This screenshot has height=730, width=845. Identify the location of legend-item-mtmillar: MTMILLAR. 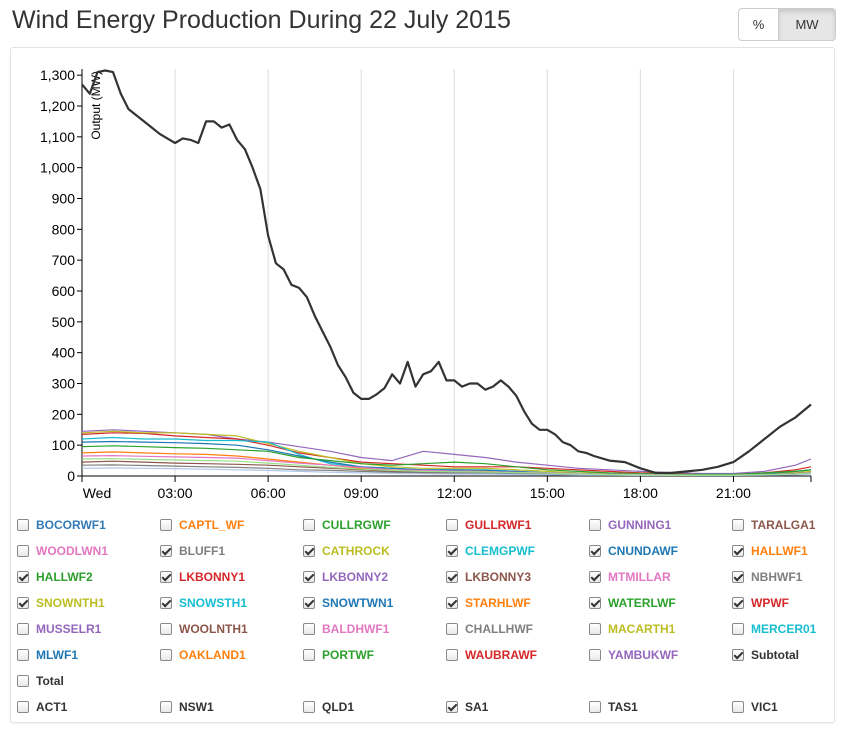
(630, 577).